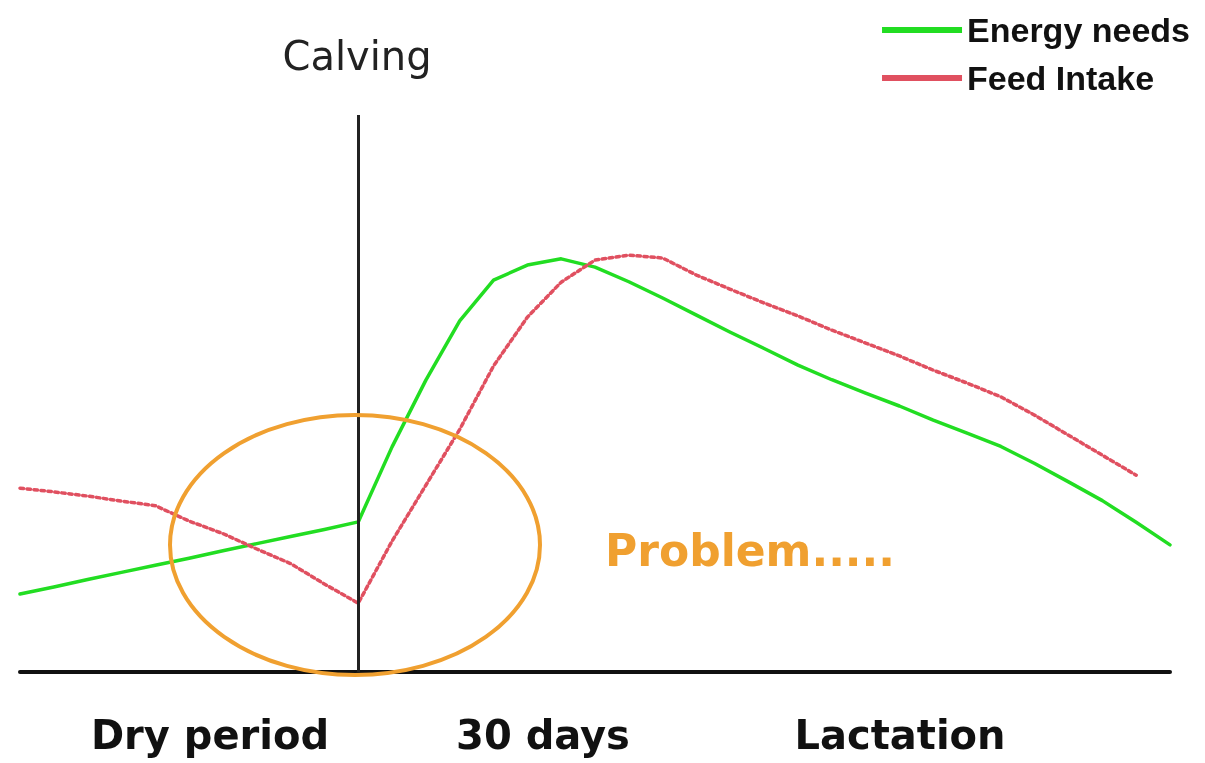 The height and width of the screenshot is (763, 1205). I want to click on legend-label: Feed Intake, so click(1061, 78).